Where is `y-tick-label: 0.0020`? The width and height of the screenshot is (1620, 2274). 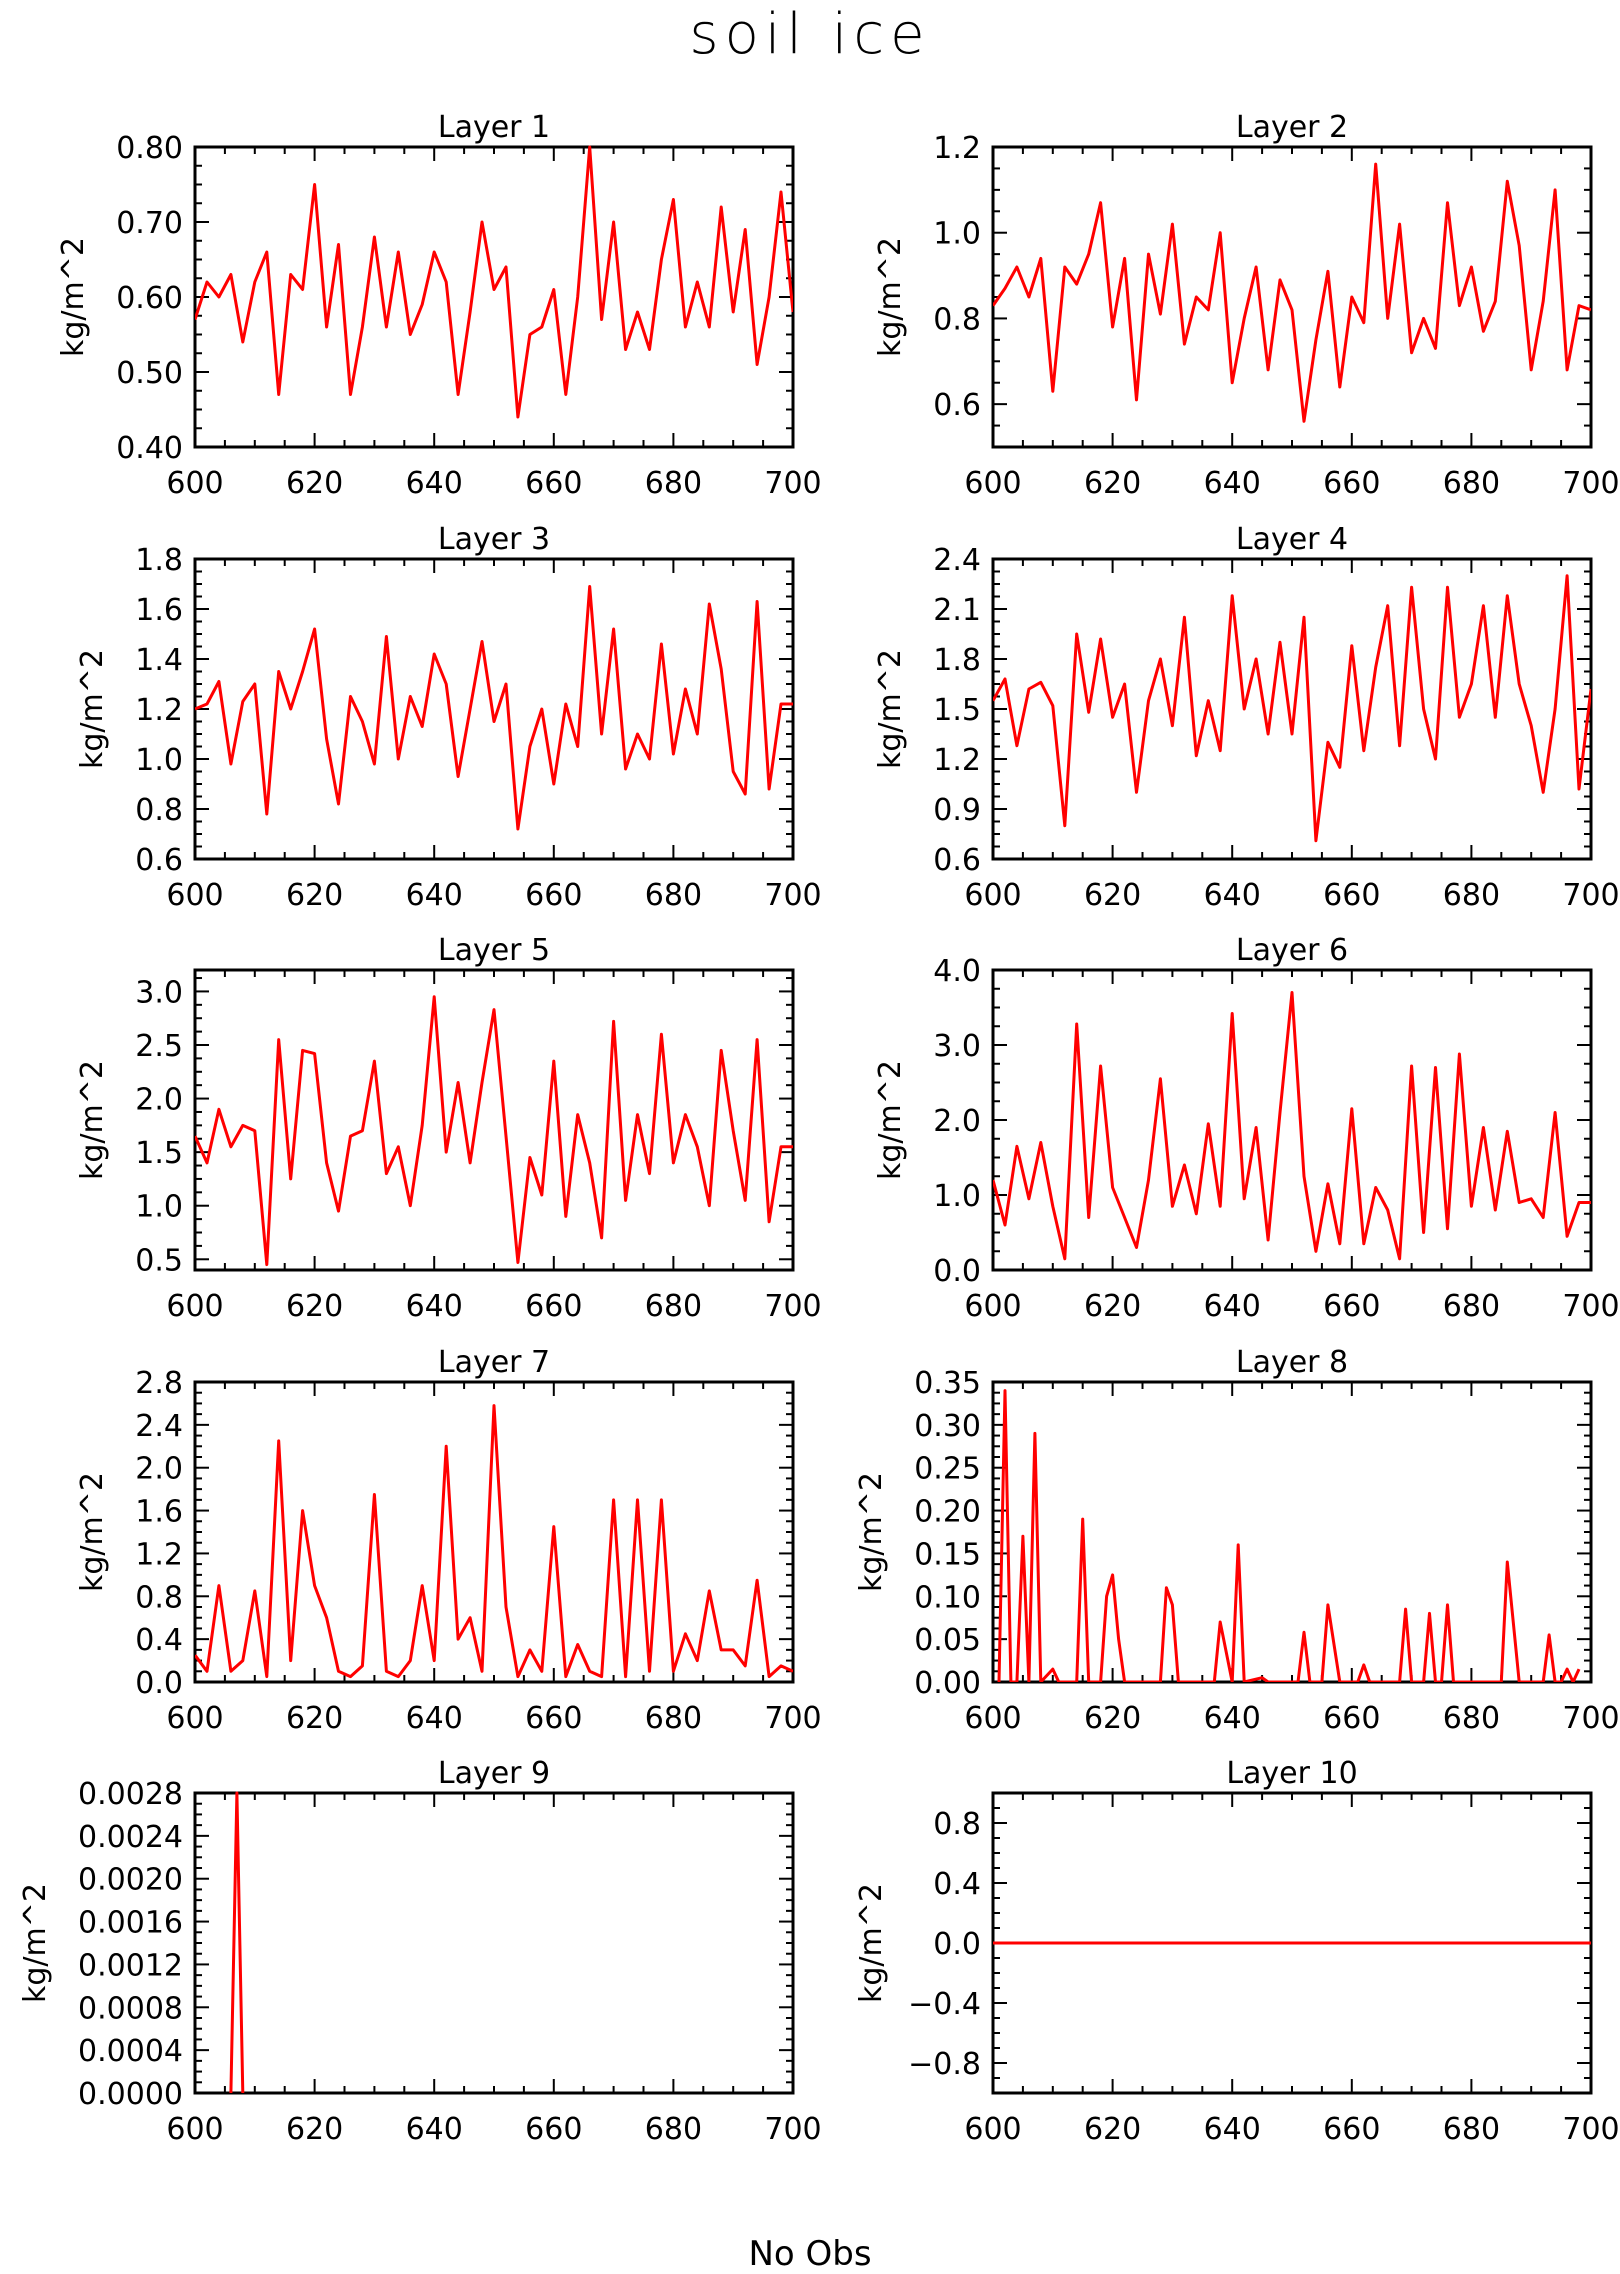
y-tick-label: 0.0020 is located at coordinates (130, 1880).